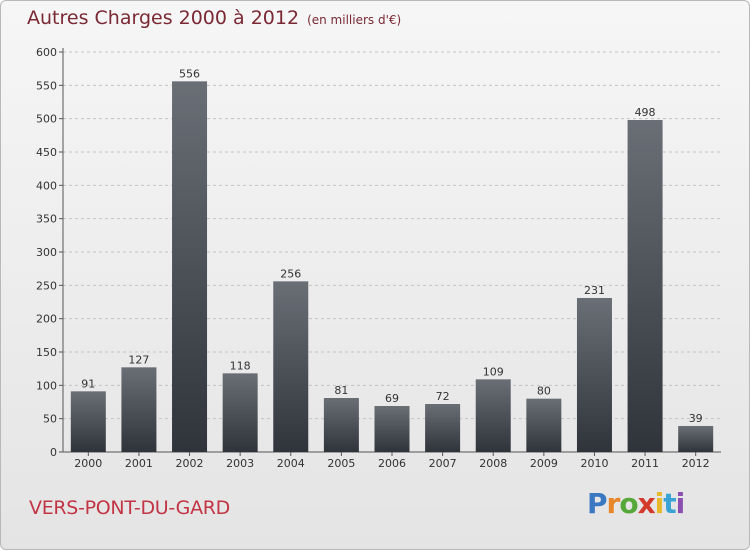 Image resolution: width=750 pixels, height=551 pixels. Describe the element at coordinates (46, 85) in the screenshot. I see `y-tick-label: 550` at that location.